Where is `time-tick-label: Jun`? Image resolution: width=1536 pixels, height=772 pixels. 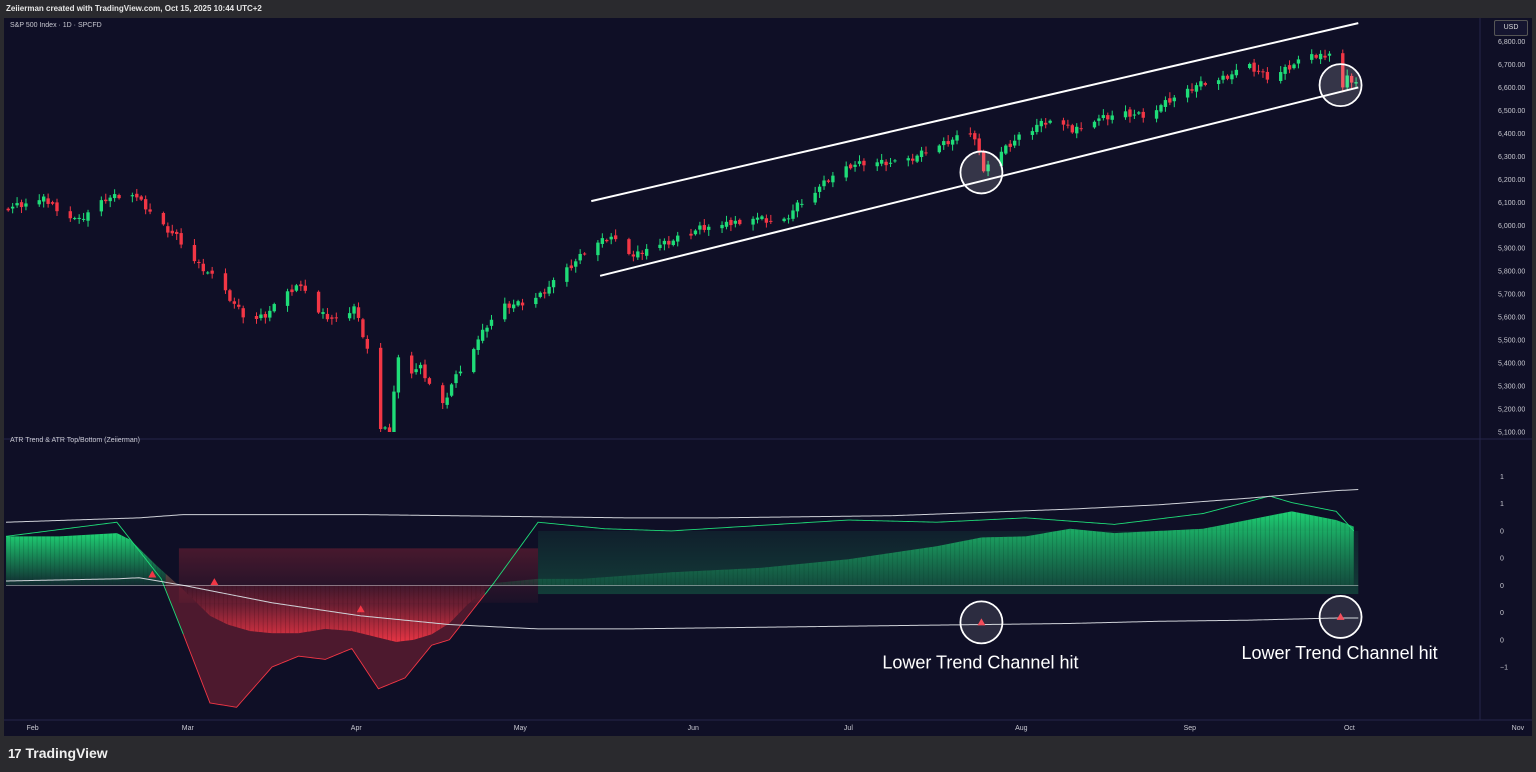 time-tick-label: Jun is located at coordinates (693, 728).